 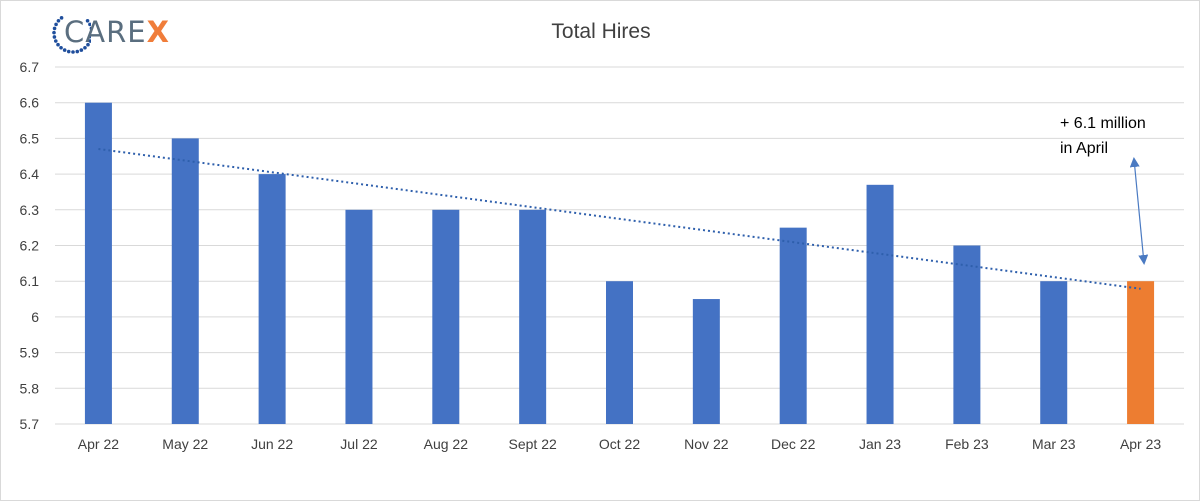 What do you see at coordinates (30, 281) in the screenshot?
I see `y-tick-label: 6.1` at bounding box center [30, 281].